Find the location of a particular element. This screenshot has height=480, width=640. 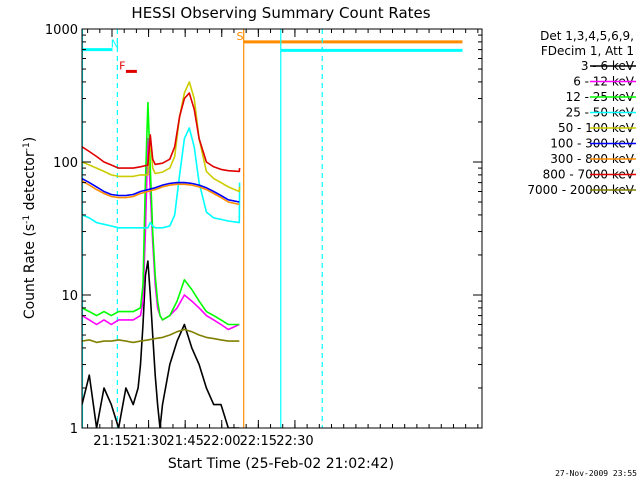

flag-label-1: F is located at coordinates (122, 65).